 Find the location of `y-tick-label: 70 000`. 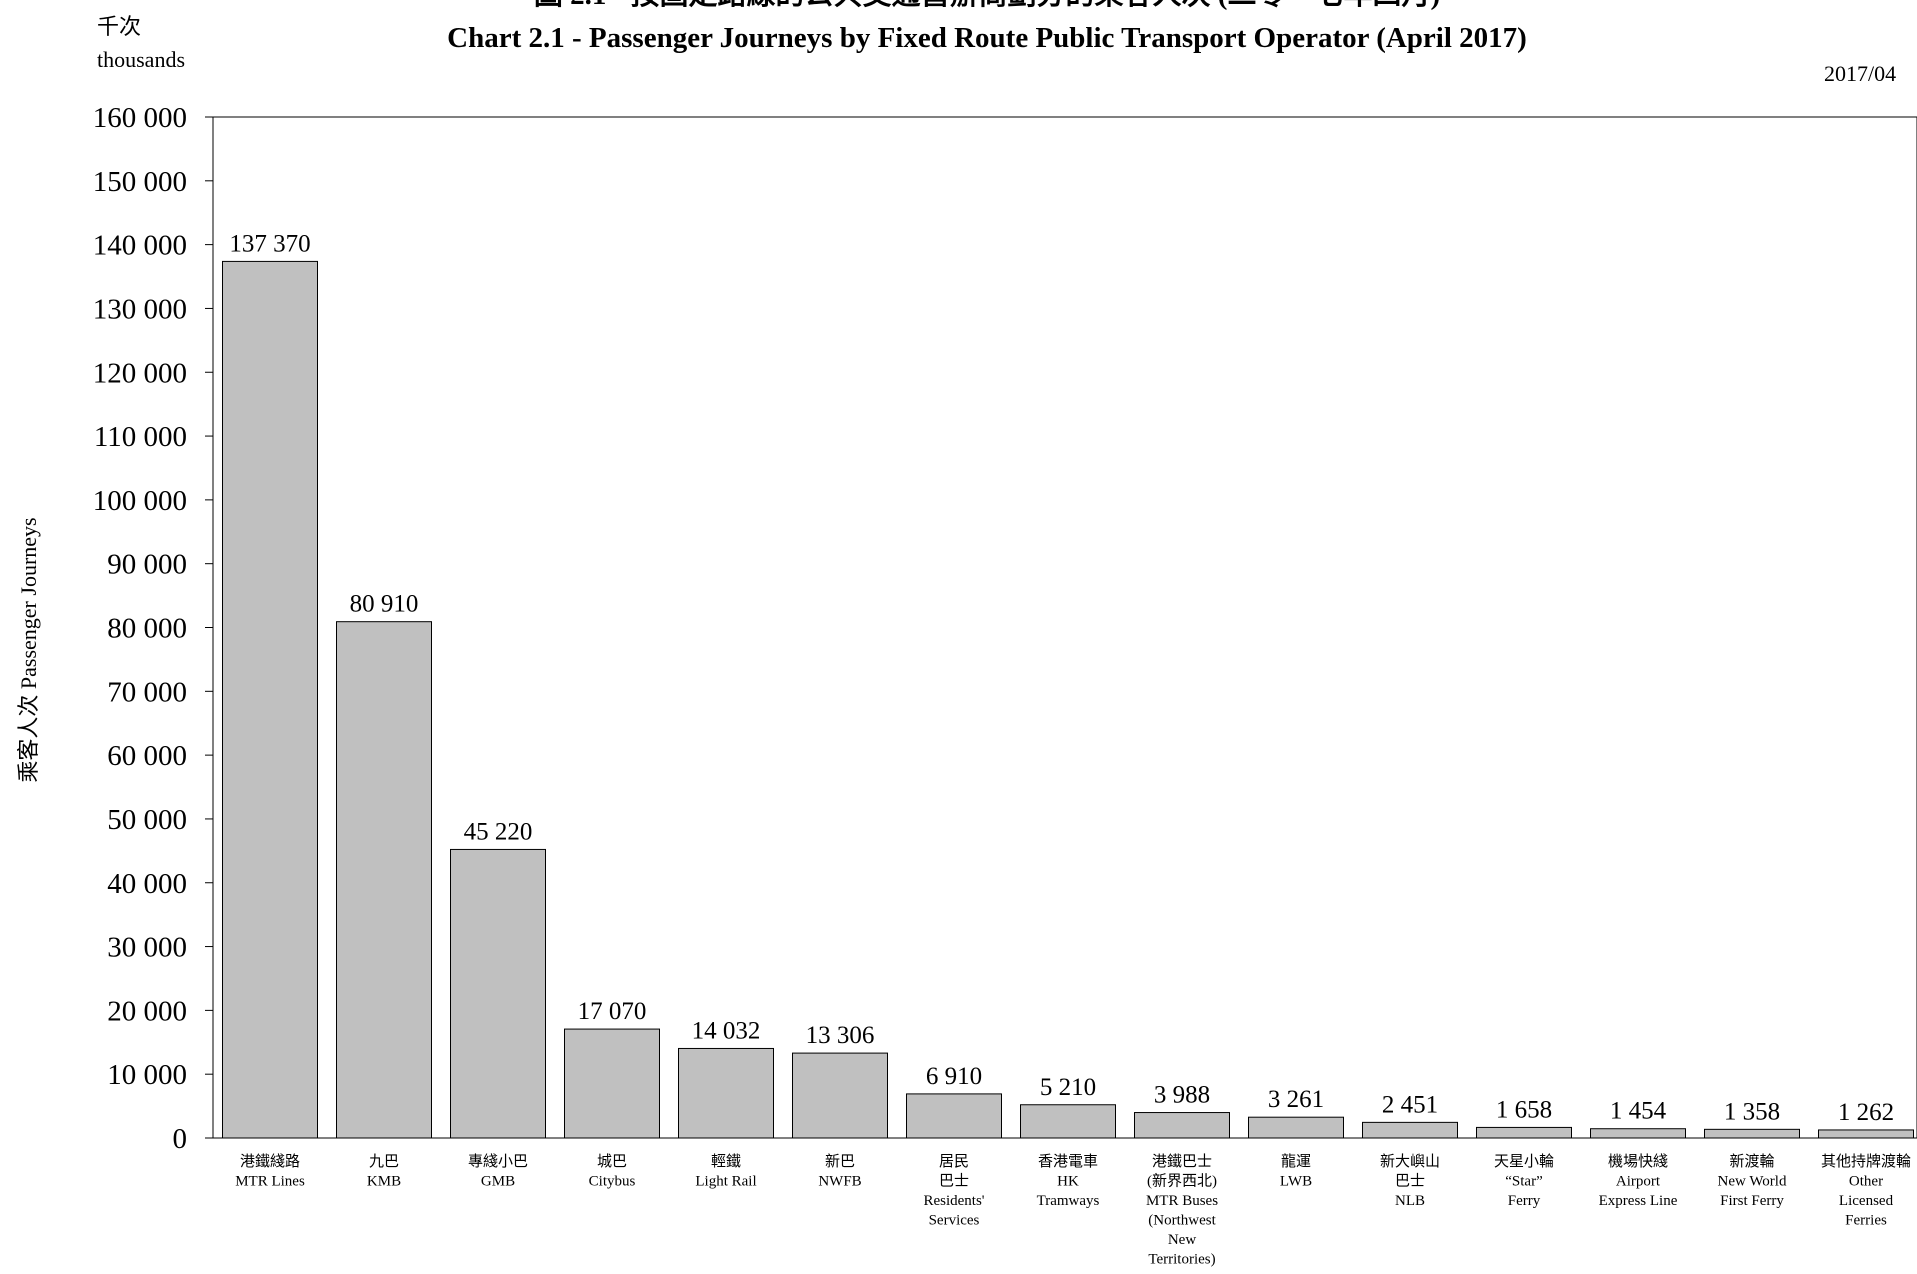

y-tick-label: 70 000 is located at coordinates (147, 692).